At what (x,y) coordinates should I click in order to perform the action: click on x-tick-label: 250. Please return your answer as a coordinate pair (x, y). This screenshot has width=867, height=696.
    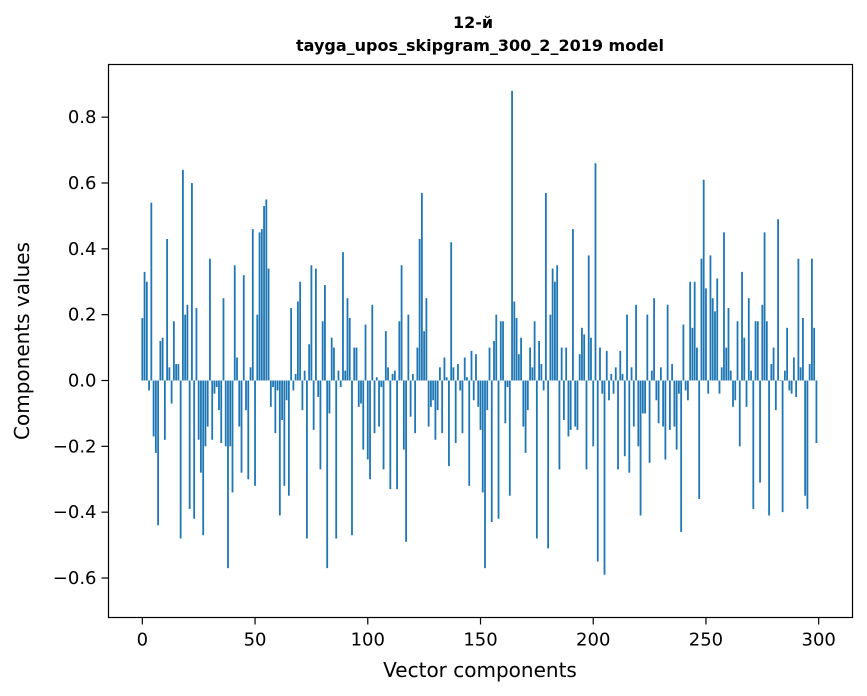
    Looking at the image, I should click on (706, 640).